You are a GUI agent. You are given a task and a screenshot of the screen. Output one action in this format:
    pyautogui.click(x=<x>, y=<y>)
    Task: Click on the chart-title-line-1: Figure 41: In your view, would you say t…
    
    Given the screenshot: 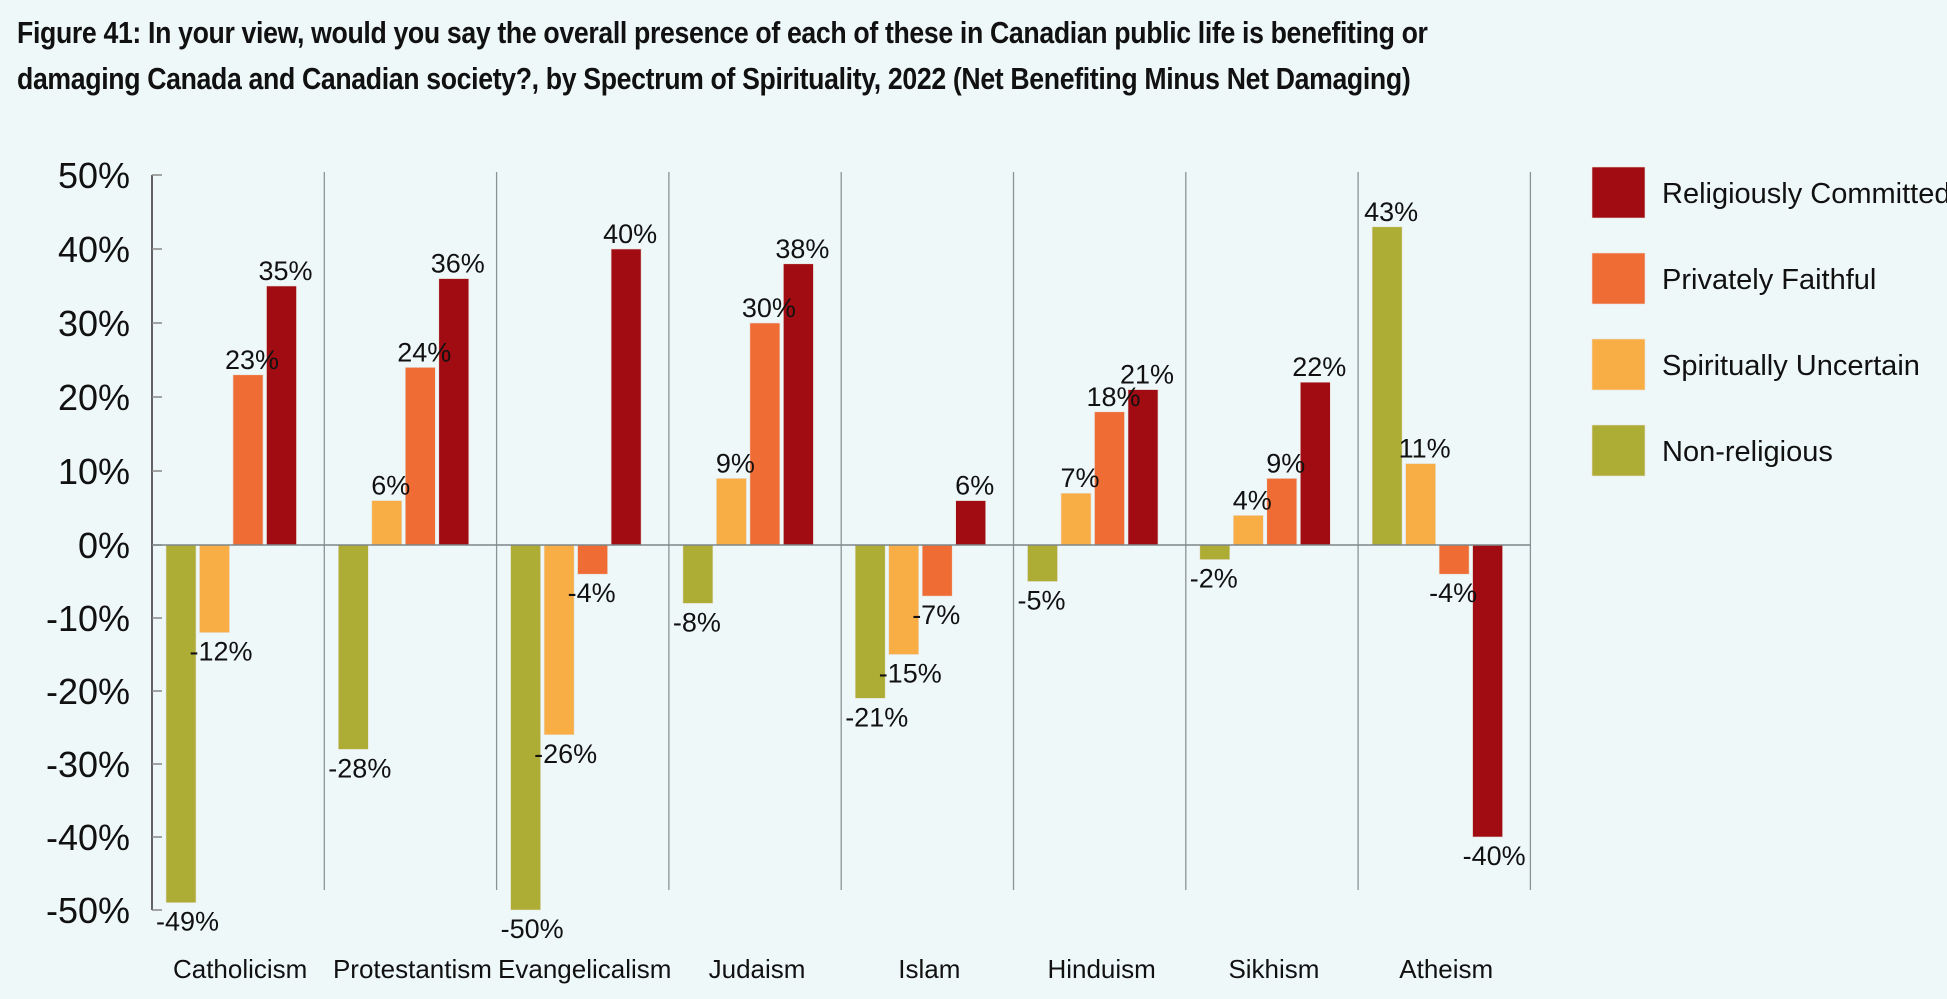 What is the action you would take?
    pyautogui.click(x=722, y=32)
    